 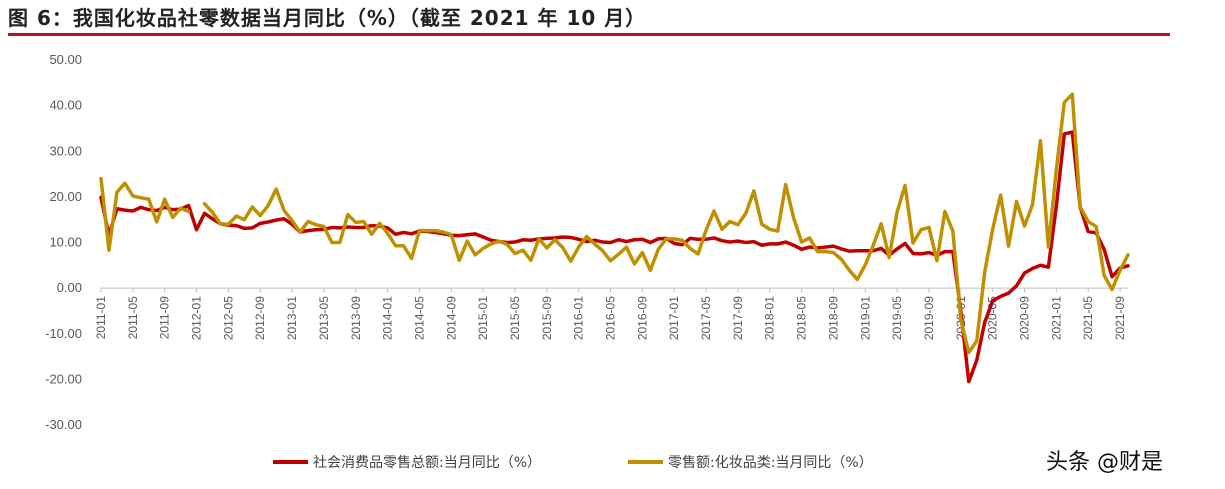 I want to click on x-tick-label: 2012-01, so click(x=197, y=318).